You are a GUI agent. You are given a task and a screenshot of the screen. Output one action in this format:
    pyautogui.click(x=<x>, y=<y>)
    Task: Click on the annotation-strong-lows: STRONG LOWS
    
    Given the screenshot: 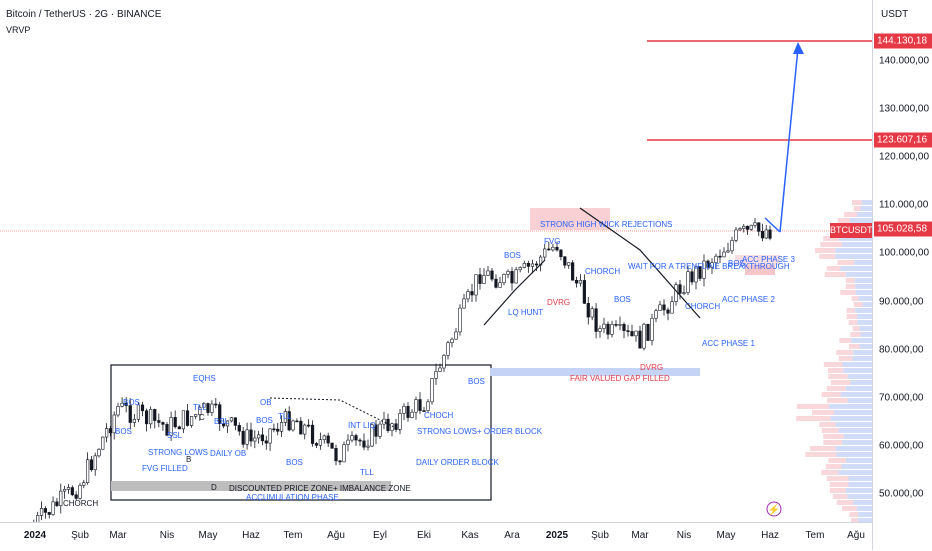 What is the action you would take?
    pyautogui.click(x=178, y=452)
    